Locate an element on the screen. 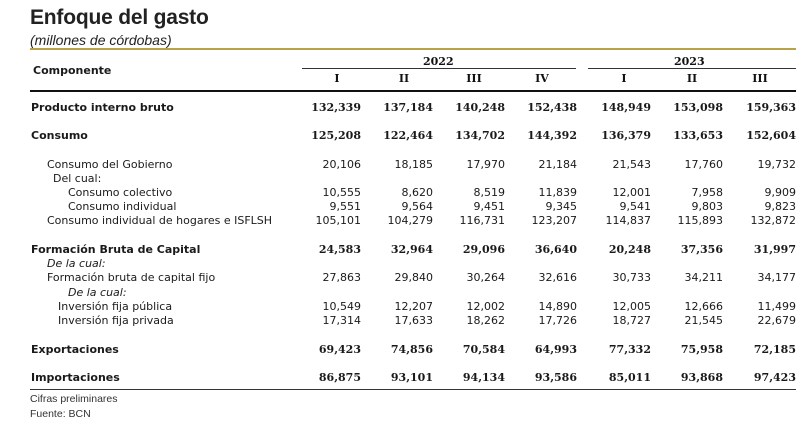 The width and height of the screenshot is (809, 435). table-cell: 37,356 is located at coordinates (701, 249).